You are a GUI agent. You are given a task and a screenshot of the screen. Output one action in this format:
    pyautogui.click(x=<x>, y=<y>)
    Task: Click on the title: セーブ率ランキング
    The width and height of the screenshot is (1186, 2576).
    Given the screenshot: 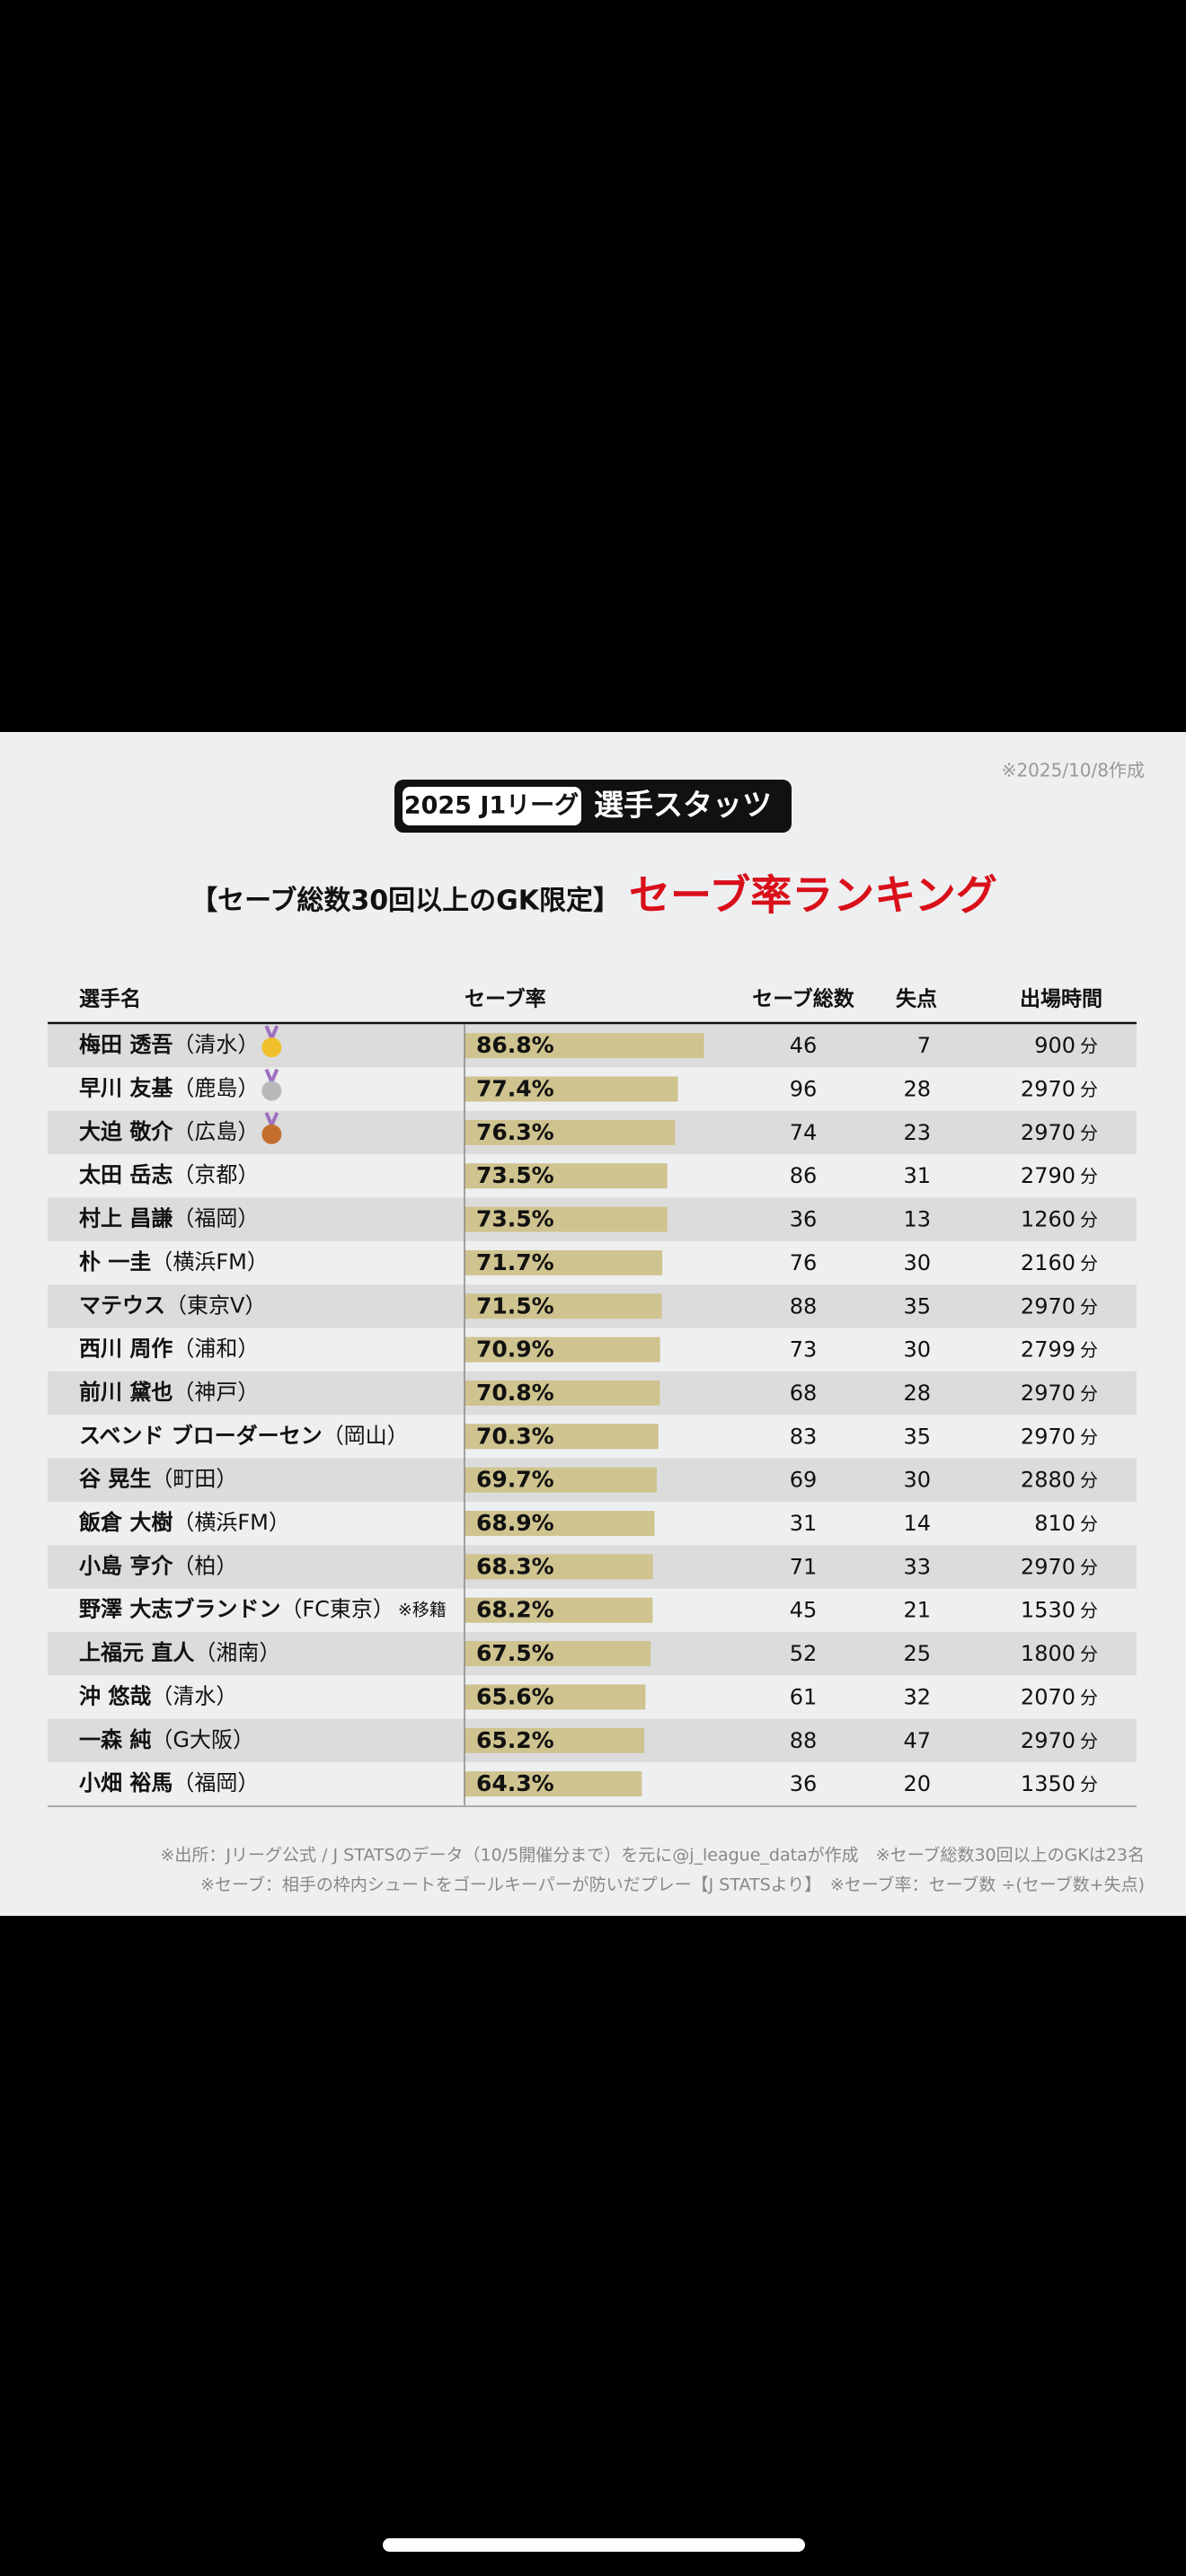 What is the action you would take?
    pyautogui.click(x=813, y=895)
    